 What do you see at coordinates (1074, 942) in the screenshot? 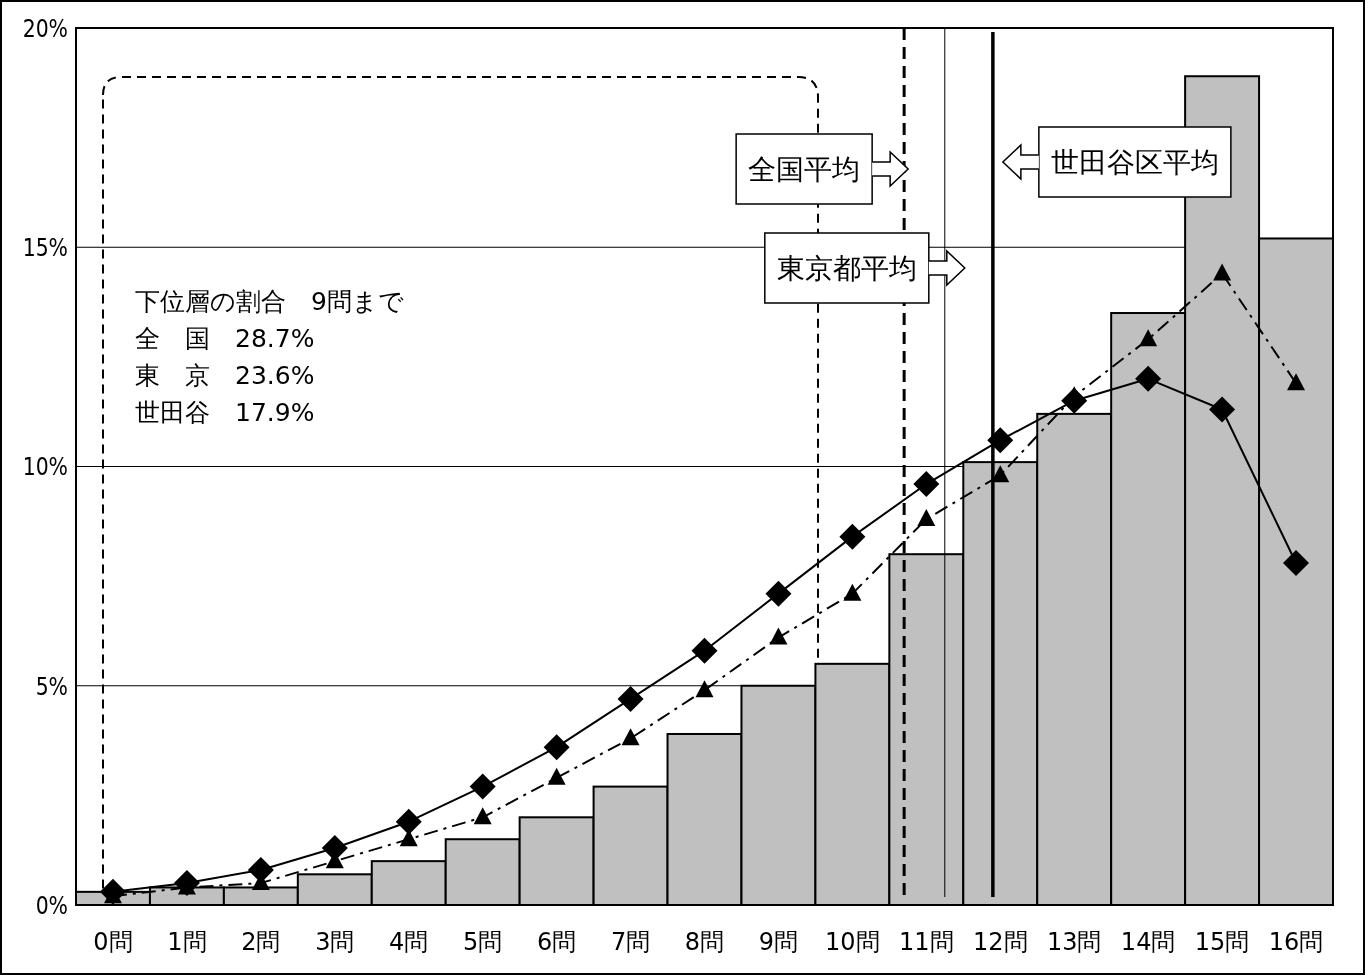
I see `x-tick-label: 13問` at bounding box center [1074, 942].